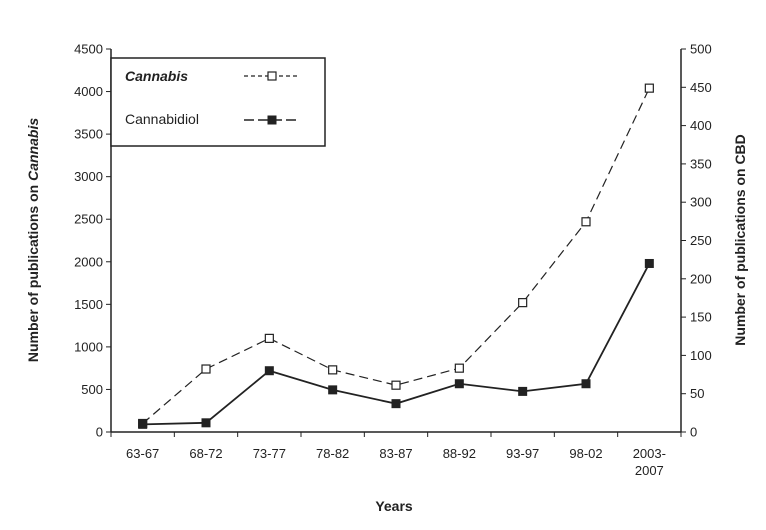  What do you see at coordinates (693, 432) in the screenshot?
I see `right-tick-label: 0` at bounding box center [693, 432].